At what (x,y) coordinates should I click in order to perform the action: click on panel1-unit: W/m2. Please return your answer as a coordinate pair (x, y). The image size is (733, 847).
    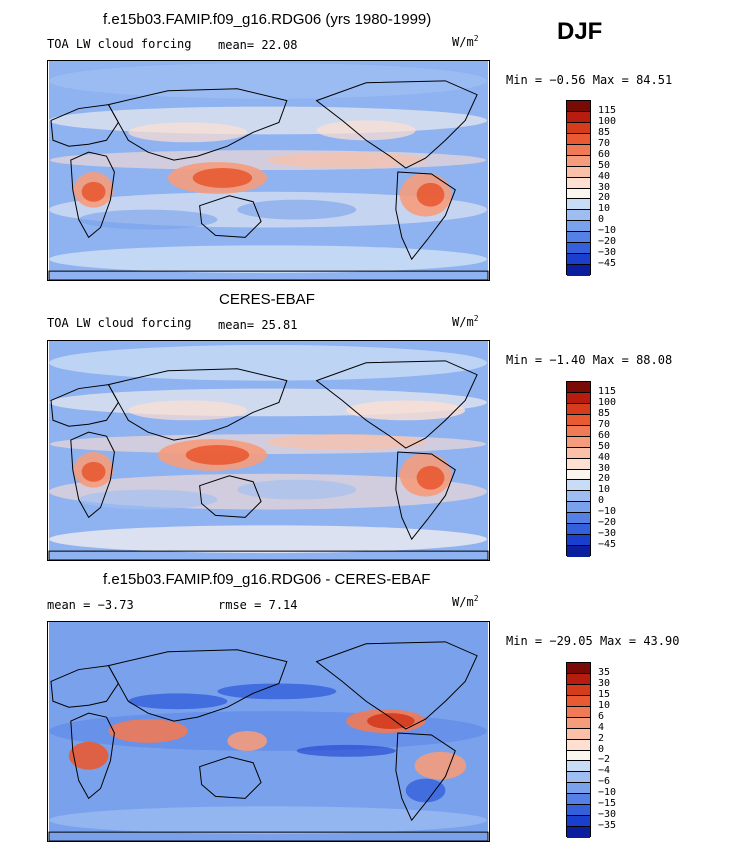
    Looking at the image, I should click on (465, 41).